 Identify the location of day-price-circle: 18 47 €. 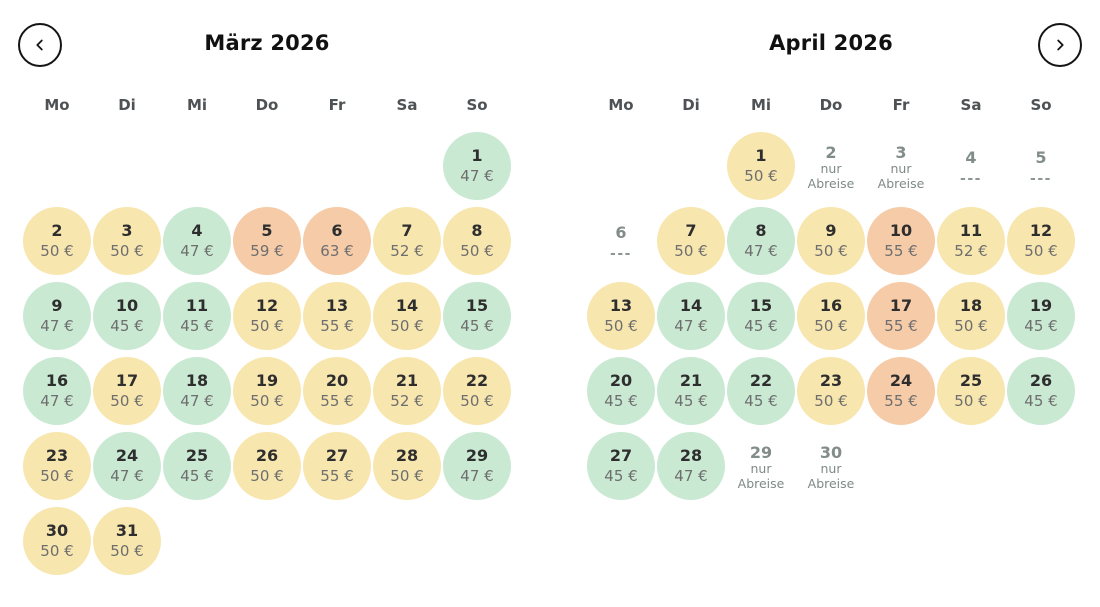
(197, 390).